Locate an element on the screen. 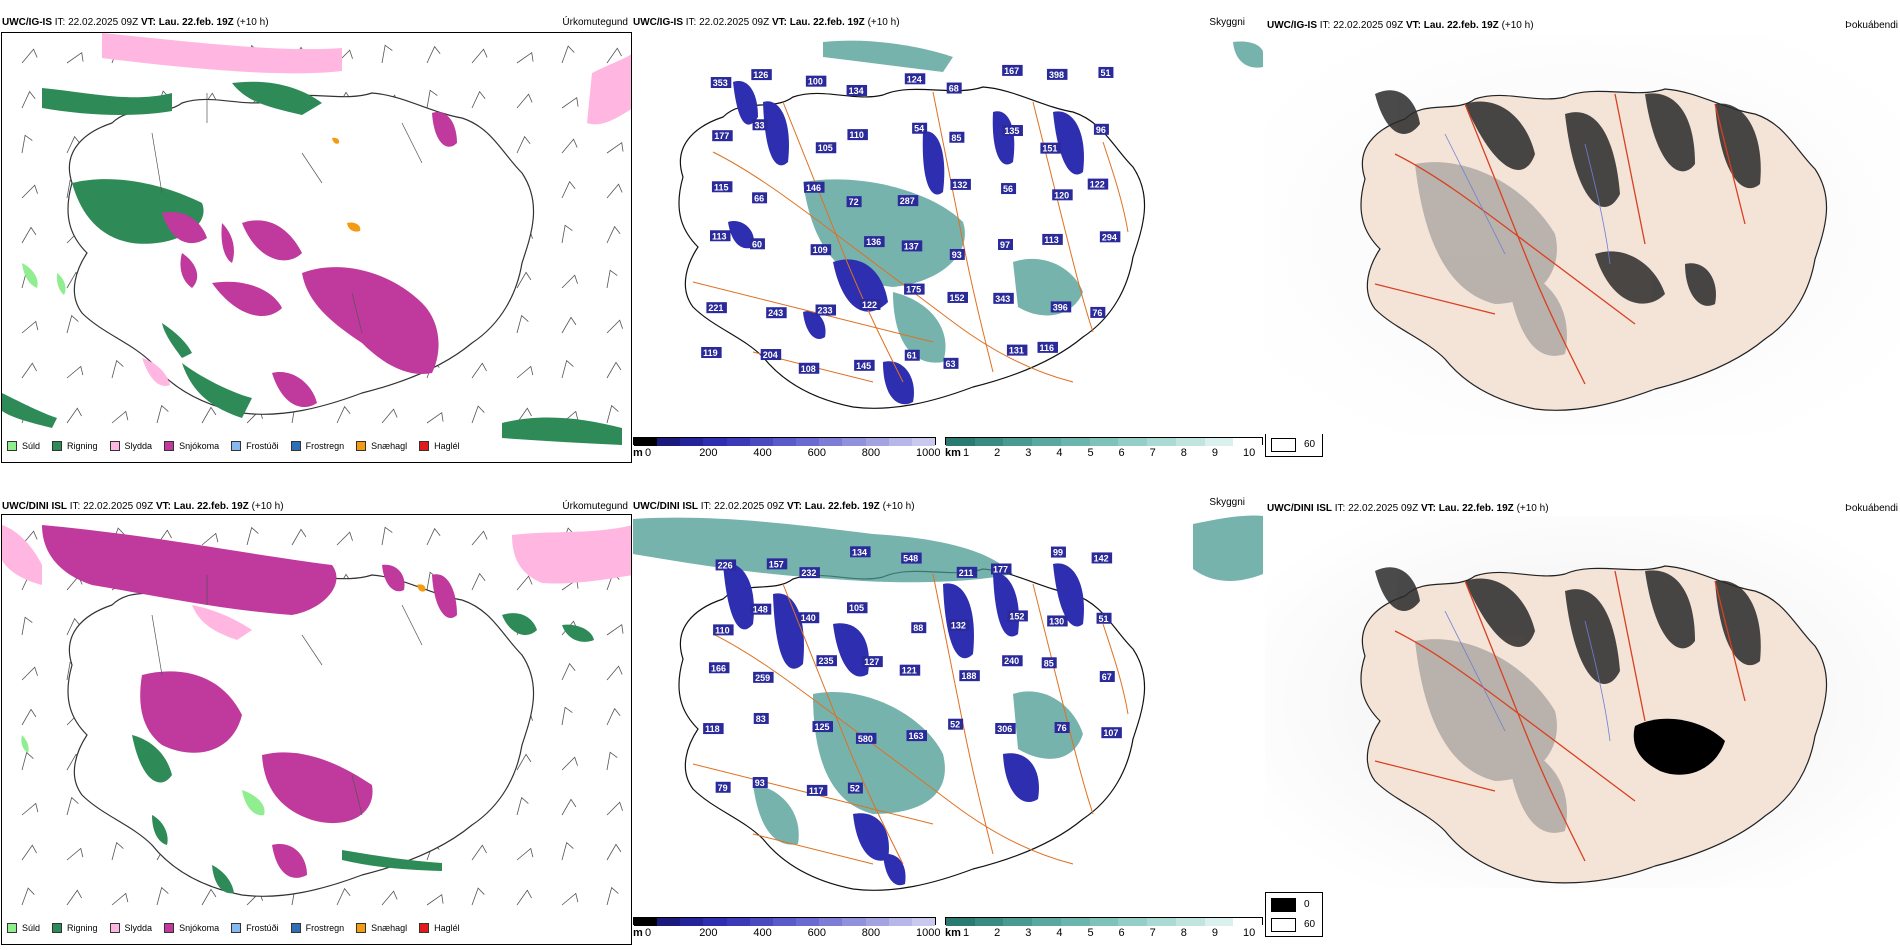  visibility-value: 105 is located at coordinates (856, 608).